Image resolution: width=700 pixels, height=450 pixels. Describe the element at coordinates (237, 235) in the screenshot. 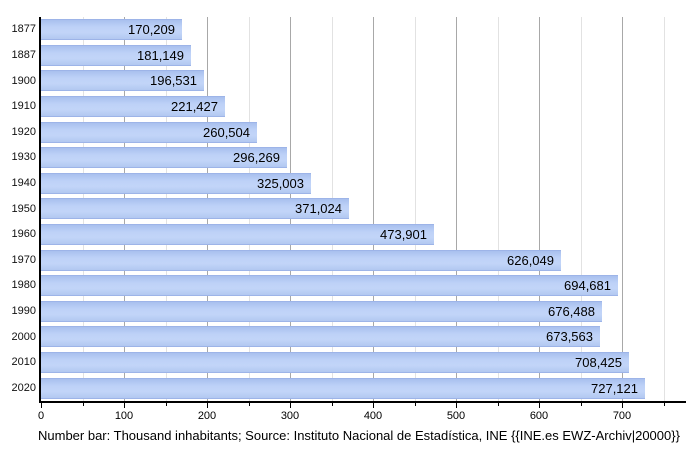

I see `bar: 473,901` at that location.